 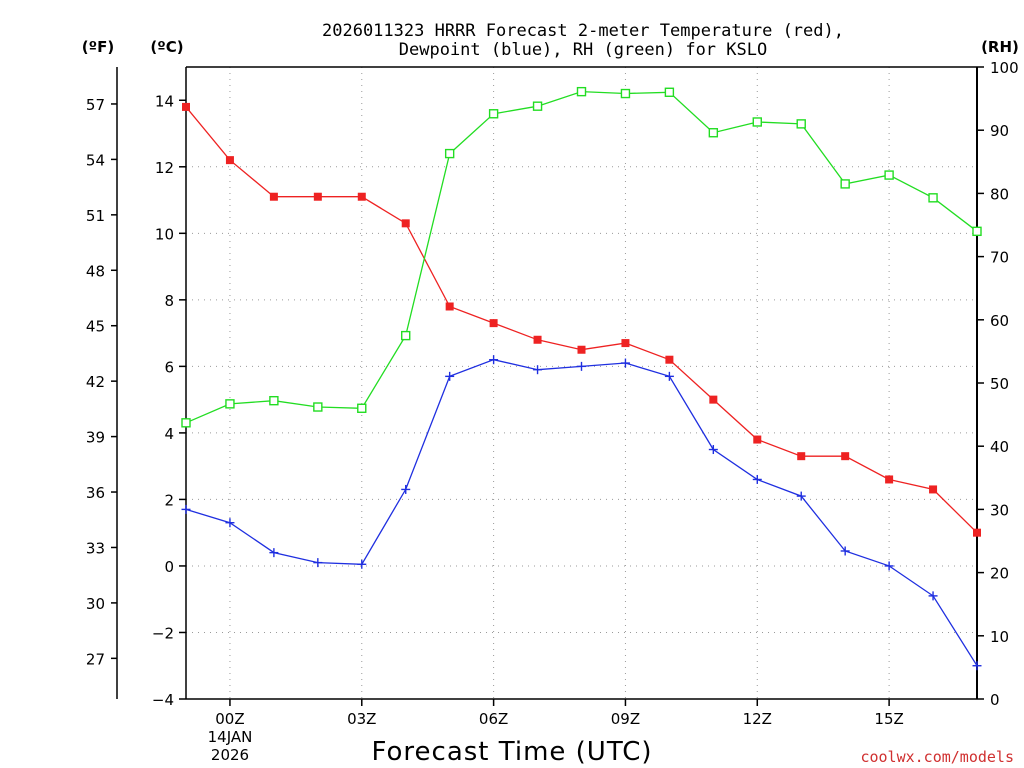 I want to click on celsius-tick-label: −4, so click(x=163, y=700).